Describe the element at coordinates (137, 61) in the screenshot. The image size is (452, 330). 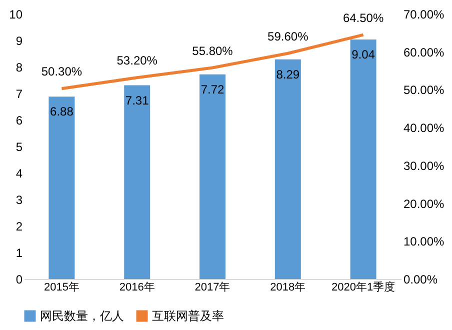
I see `data-label: 53.20%` at that location.